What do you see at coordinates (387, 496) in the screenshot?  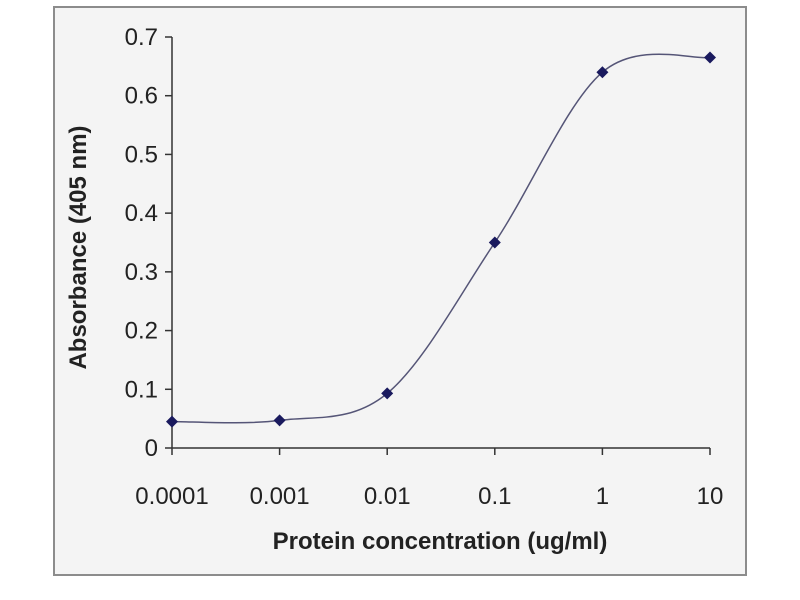 I see `x-tick-label: 0.01` at bounding box center [387, 496].